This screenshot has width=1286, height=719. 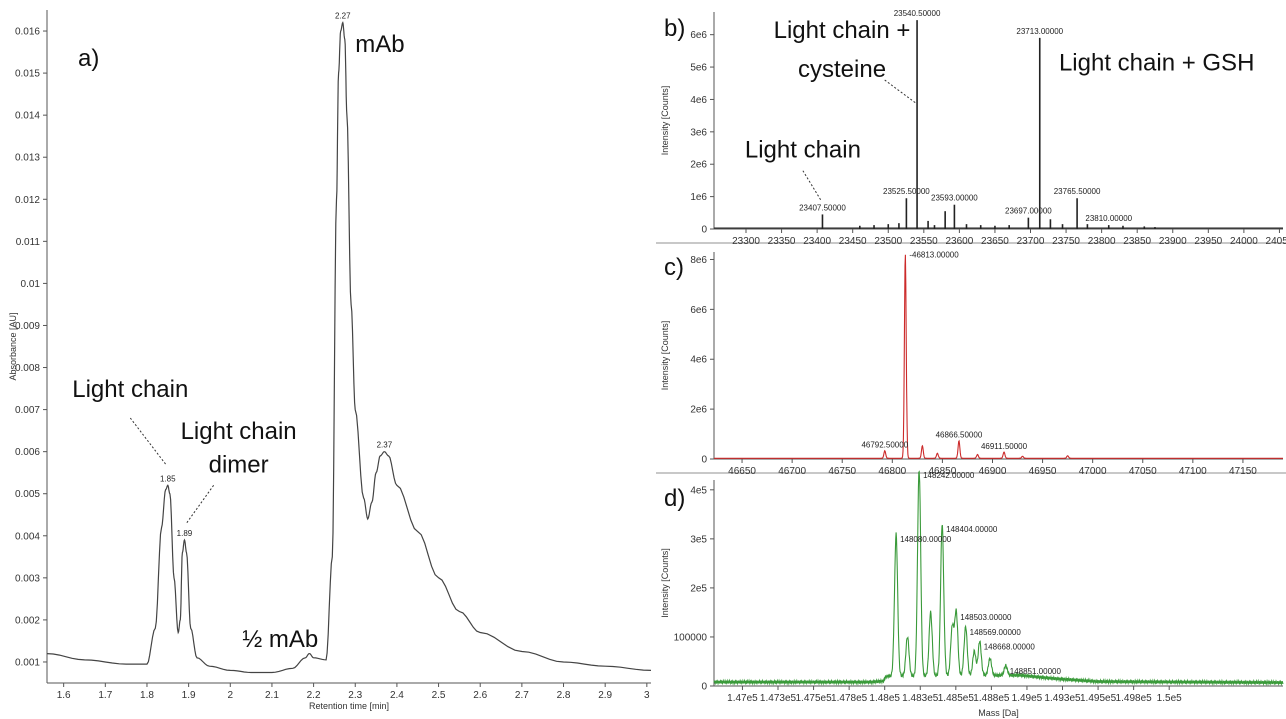 I want to click on x-tick-label: 1.473e5, so click(x=778, y=698).